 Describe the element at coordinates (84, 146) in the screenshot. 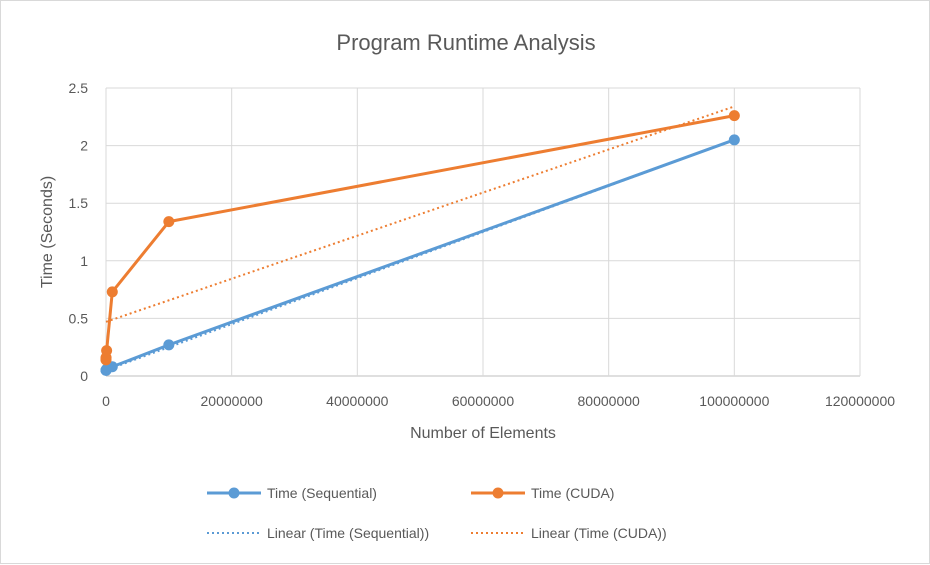

I see `y-tick-label: 2` at that location.